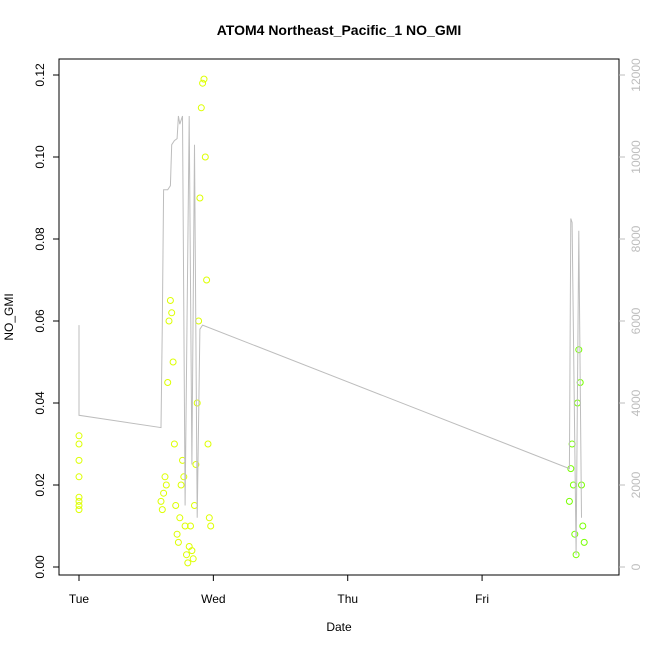  Describe the element at coordinates (636, 320) in the screenshot. I see `y2-tick-label: 6000` at that location.